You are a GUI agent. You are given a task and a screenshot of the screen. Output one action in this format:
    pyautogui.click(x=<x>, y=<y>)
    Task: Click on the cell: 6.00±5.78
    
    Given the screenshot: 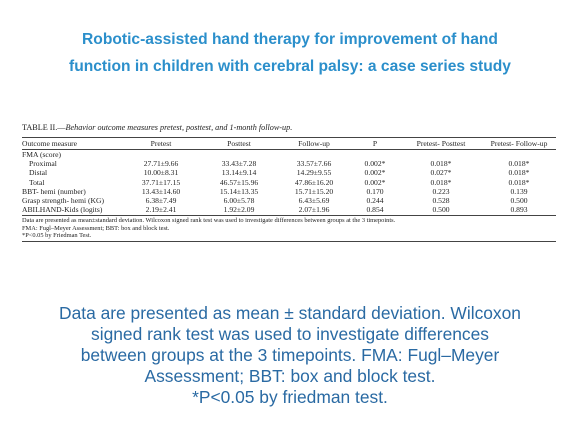 What is the action you would take?
    pyautogui.click(x=239, y=201)
    